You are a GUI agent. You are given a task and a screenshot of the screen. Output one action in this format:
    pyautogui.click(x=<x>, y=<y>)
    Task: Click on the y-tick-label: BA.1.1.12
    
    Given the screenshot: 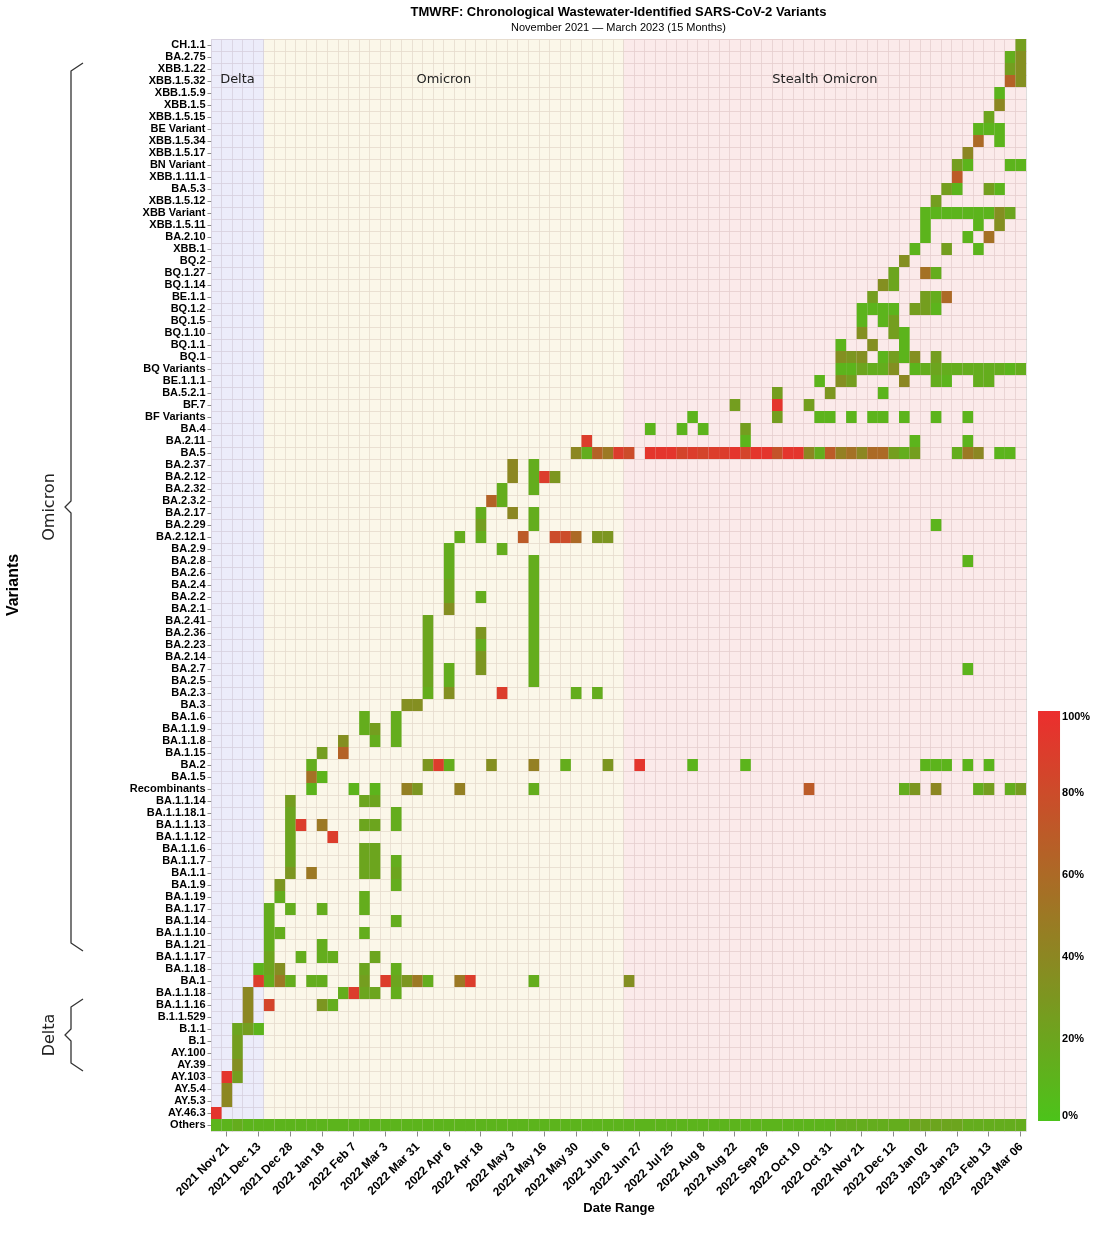 What is the action you would take?
    pyautogui.click(x=181, y=836)
    